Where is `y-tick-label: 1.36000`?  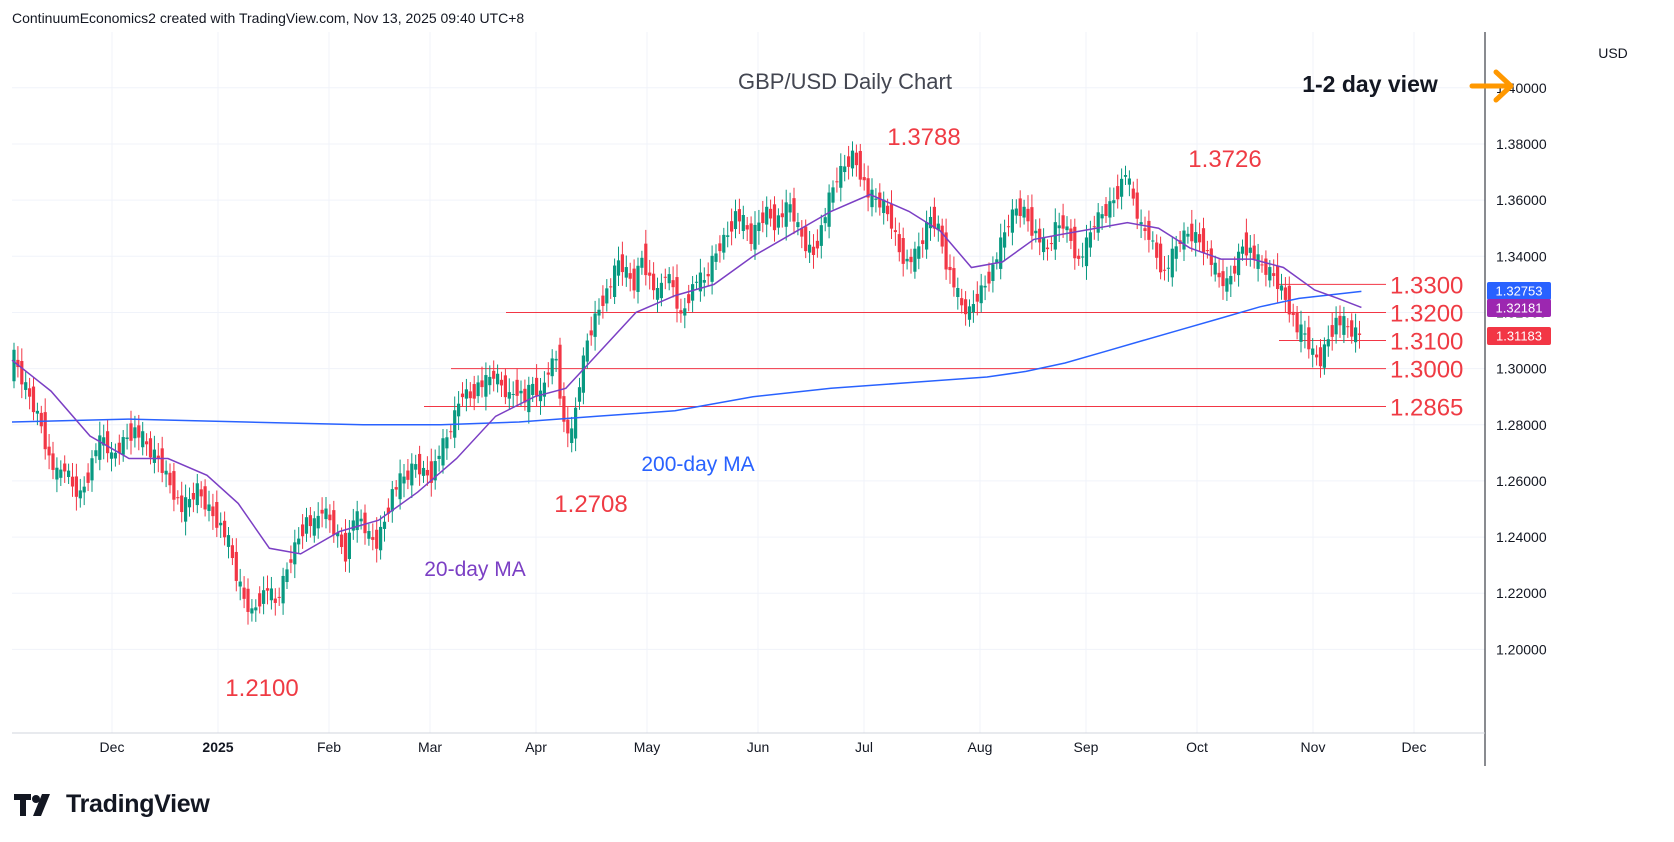
y-tick-label: 1.36000 is located at coordinates (1521, 200).